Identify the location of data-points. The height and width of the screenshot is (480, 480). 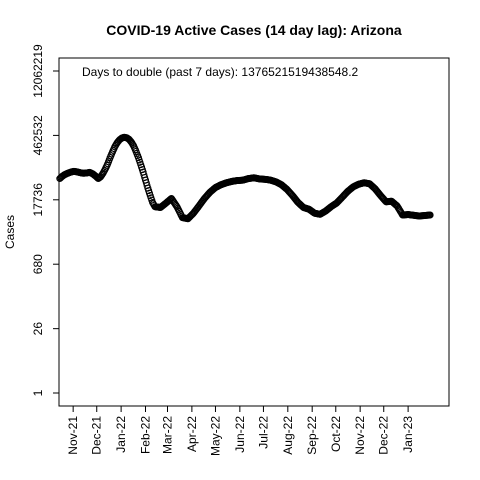
(245, 178).